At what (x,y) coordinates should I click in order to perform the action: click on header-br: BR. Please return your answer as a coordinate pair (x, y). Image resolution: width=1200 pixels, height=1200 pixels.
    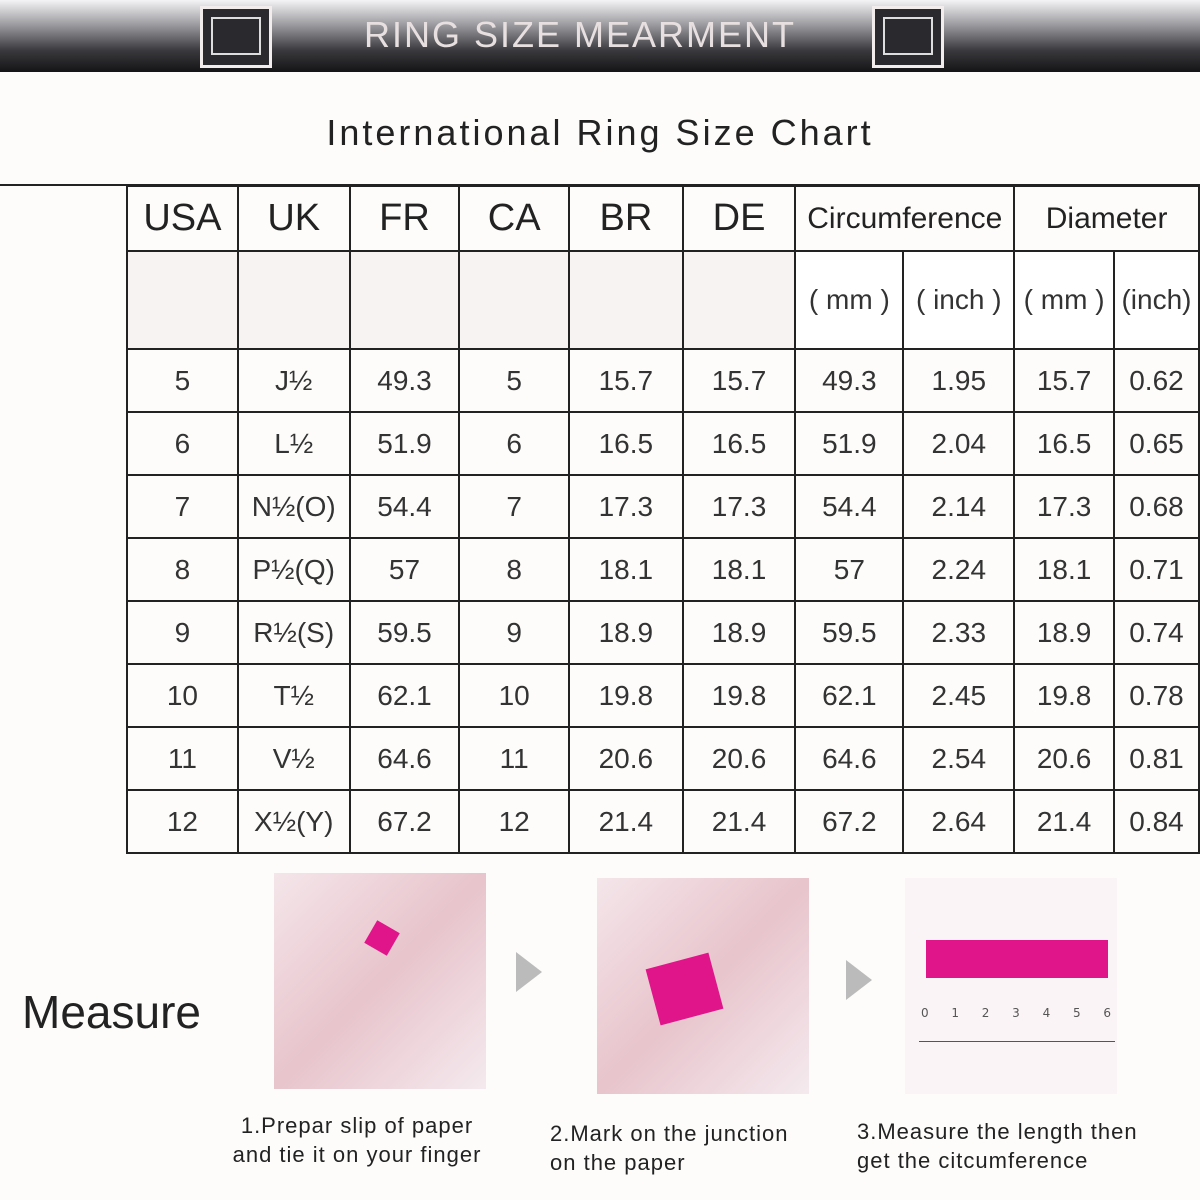
    Looking at the image, I should click on (626, 218).